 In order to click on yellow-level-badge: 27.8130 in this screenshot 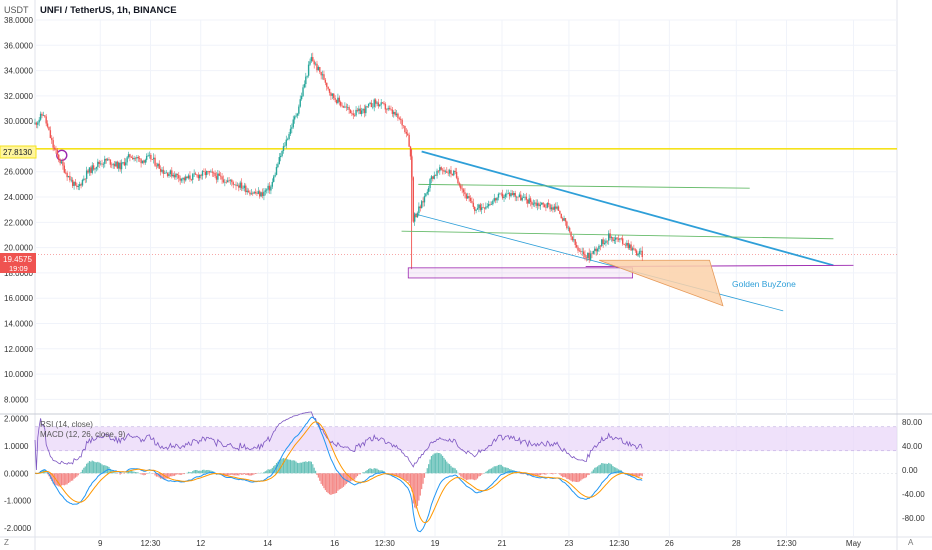, I will do `click(18, 152)`.